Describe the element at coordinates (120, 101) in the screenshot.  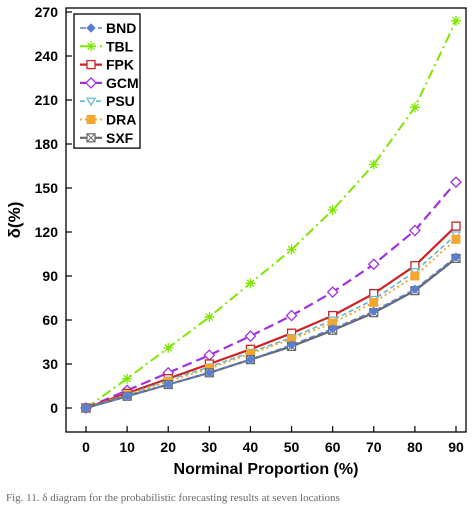
I see `legend-label-psu: PSU` at that location.